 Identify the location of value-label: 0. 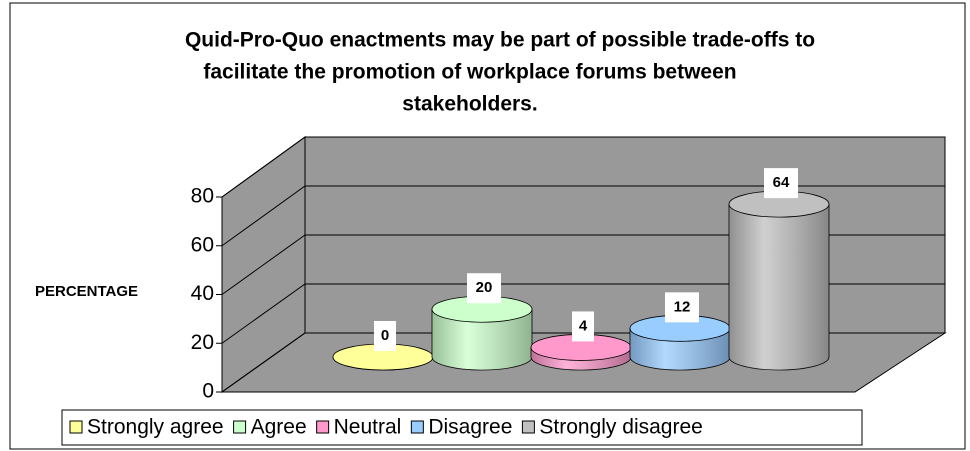
(385, 335).